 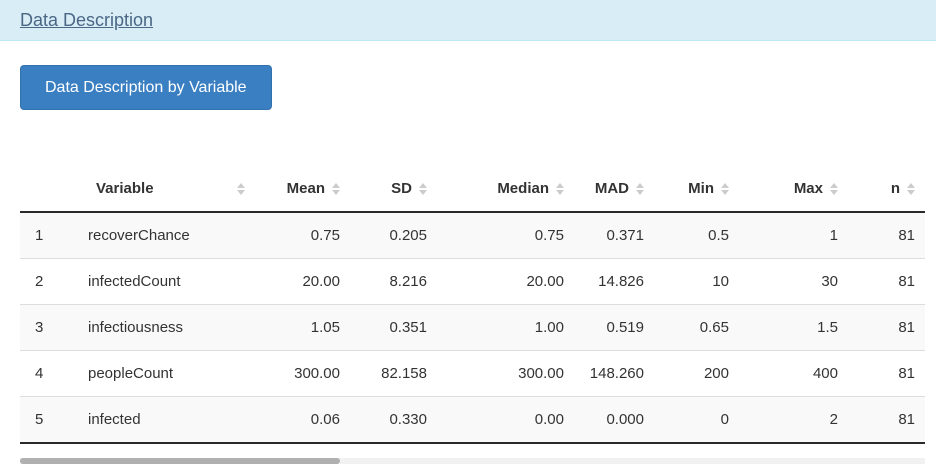 What do you see at coordinates (696, 281) in the screenshot?
I see `cell-min: 10` at bounding box center [696, 281].